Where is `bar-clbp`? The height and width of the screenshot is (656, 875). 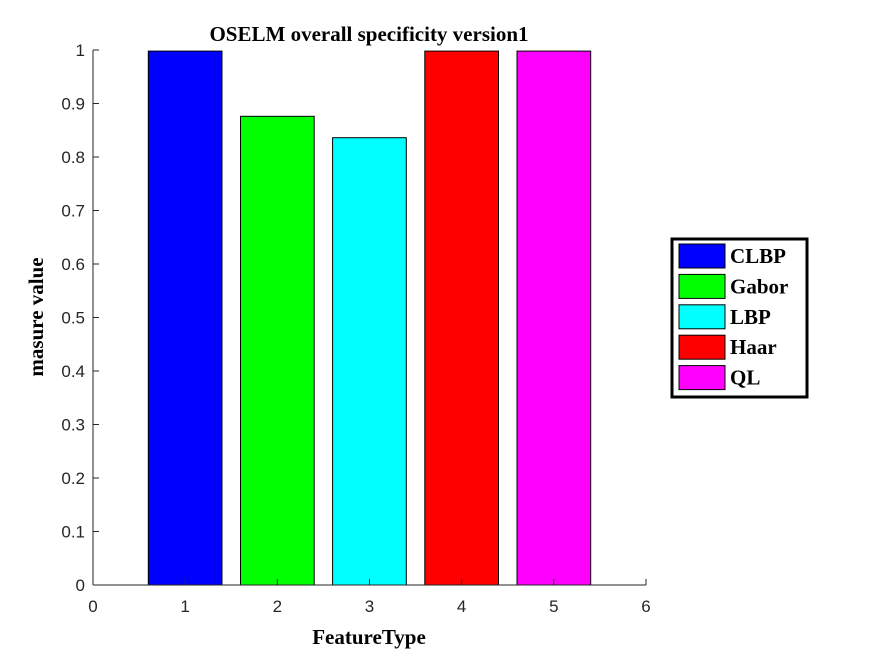 bar-clbp is located at coordinates (185, 318).